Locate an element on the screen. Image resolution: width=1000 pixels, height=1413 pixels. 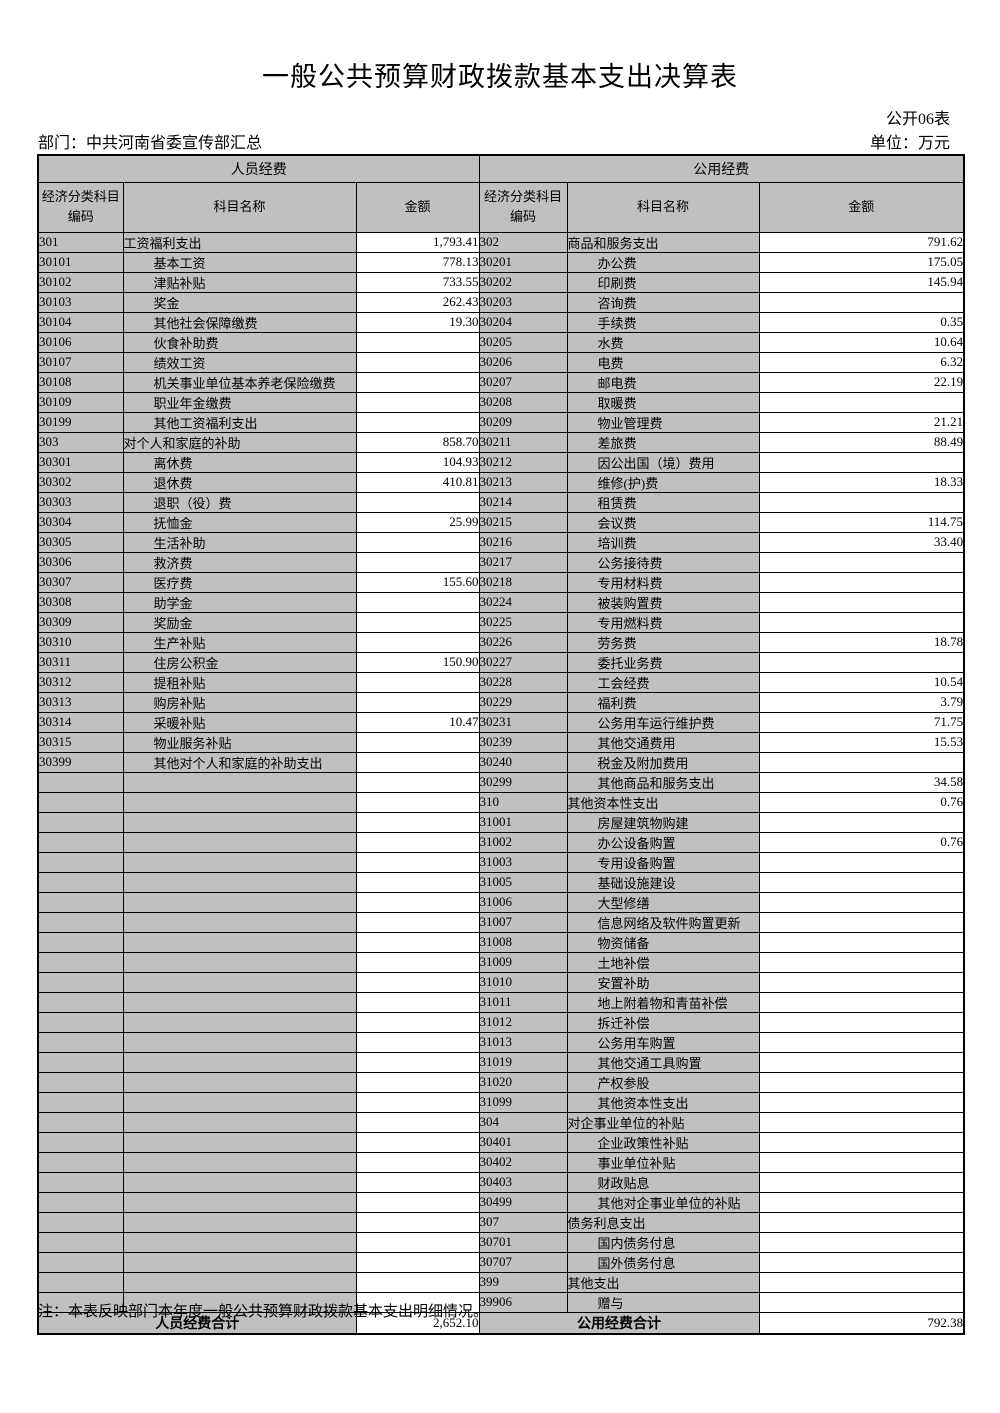
footnote: 注：本表反映部门本年度一般公共预算财政拨款基本支出明细情况。 is located at coordinates (263, 1312).